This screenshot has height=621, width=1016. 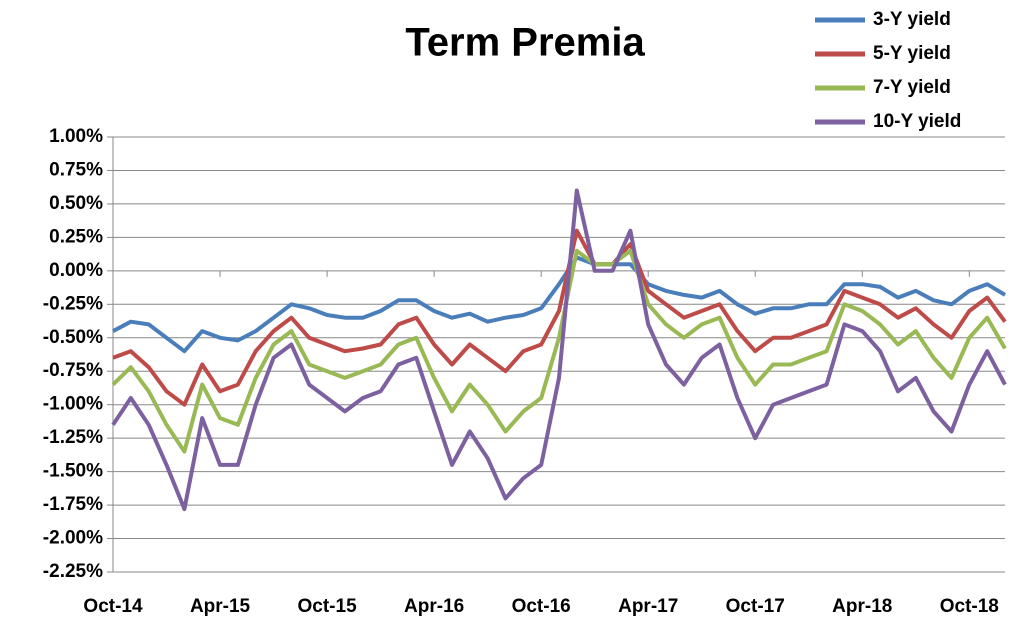 What do you see at coordinates (912, 87) in the screenshot?
I see `legend-label: 7-Y yield` at bounding box center [912, 87].